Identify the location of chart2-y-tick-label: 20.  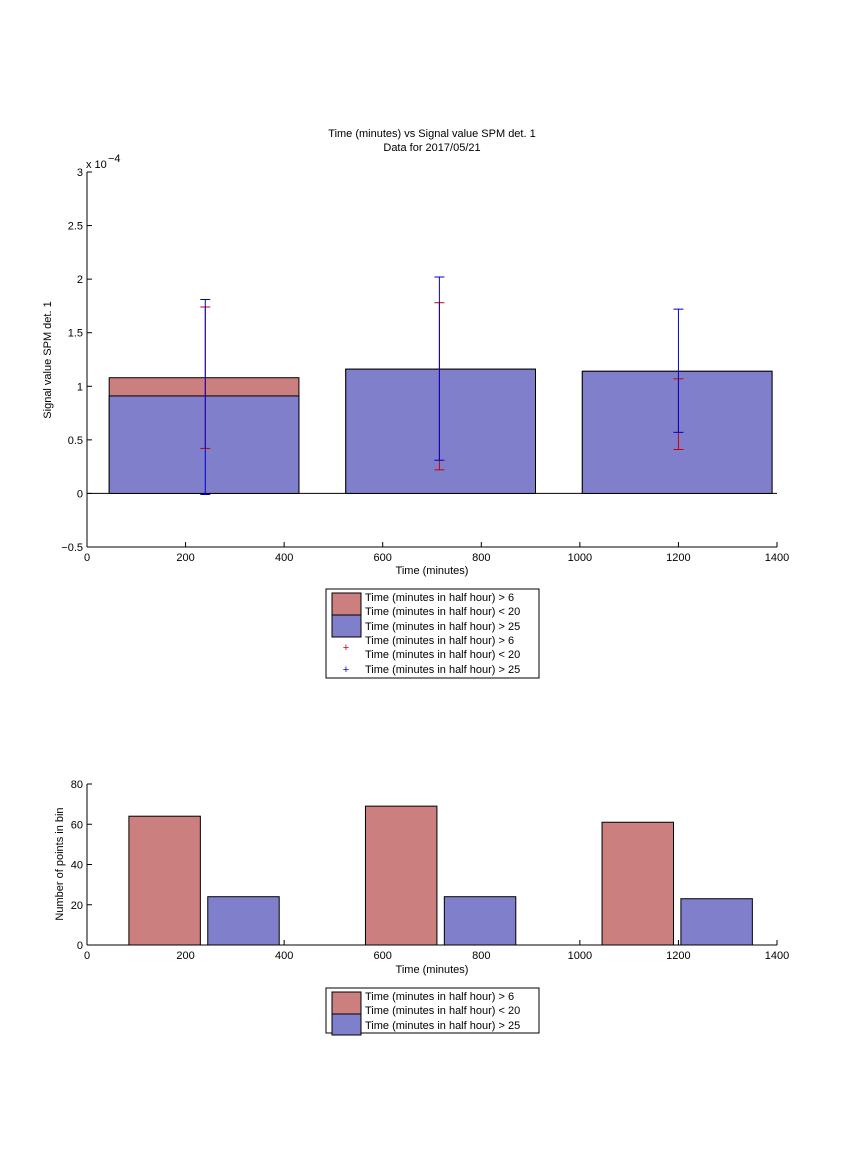
(77, 906).